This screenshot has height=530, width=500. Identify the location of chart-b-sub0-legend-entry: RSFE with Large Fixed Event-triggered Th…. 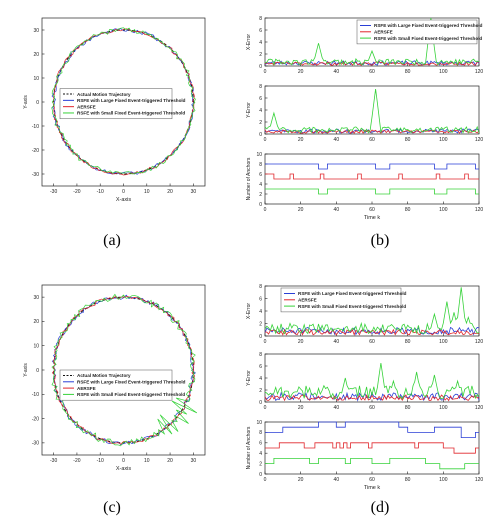
(428, 25).